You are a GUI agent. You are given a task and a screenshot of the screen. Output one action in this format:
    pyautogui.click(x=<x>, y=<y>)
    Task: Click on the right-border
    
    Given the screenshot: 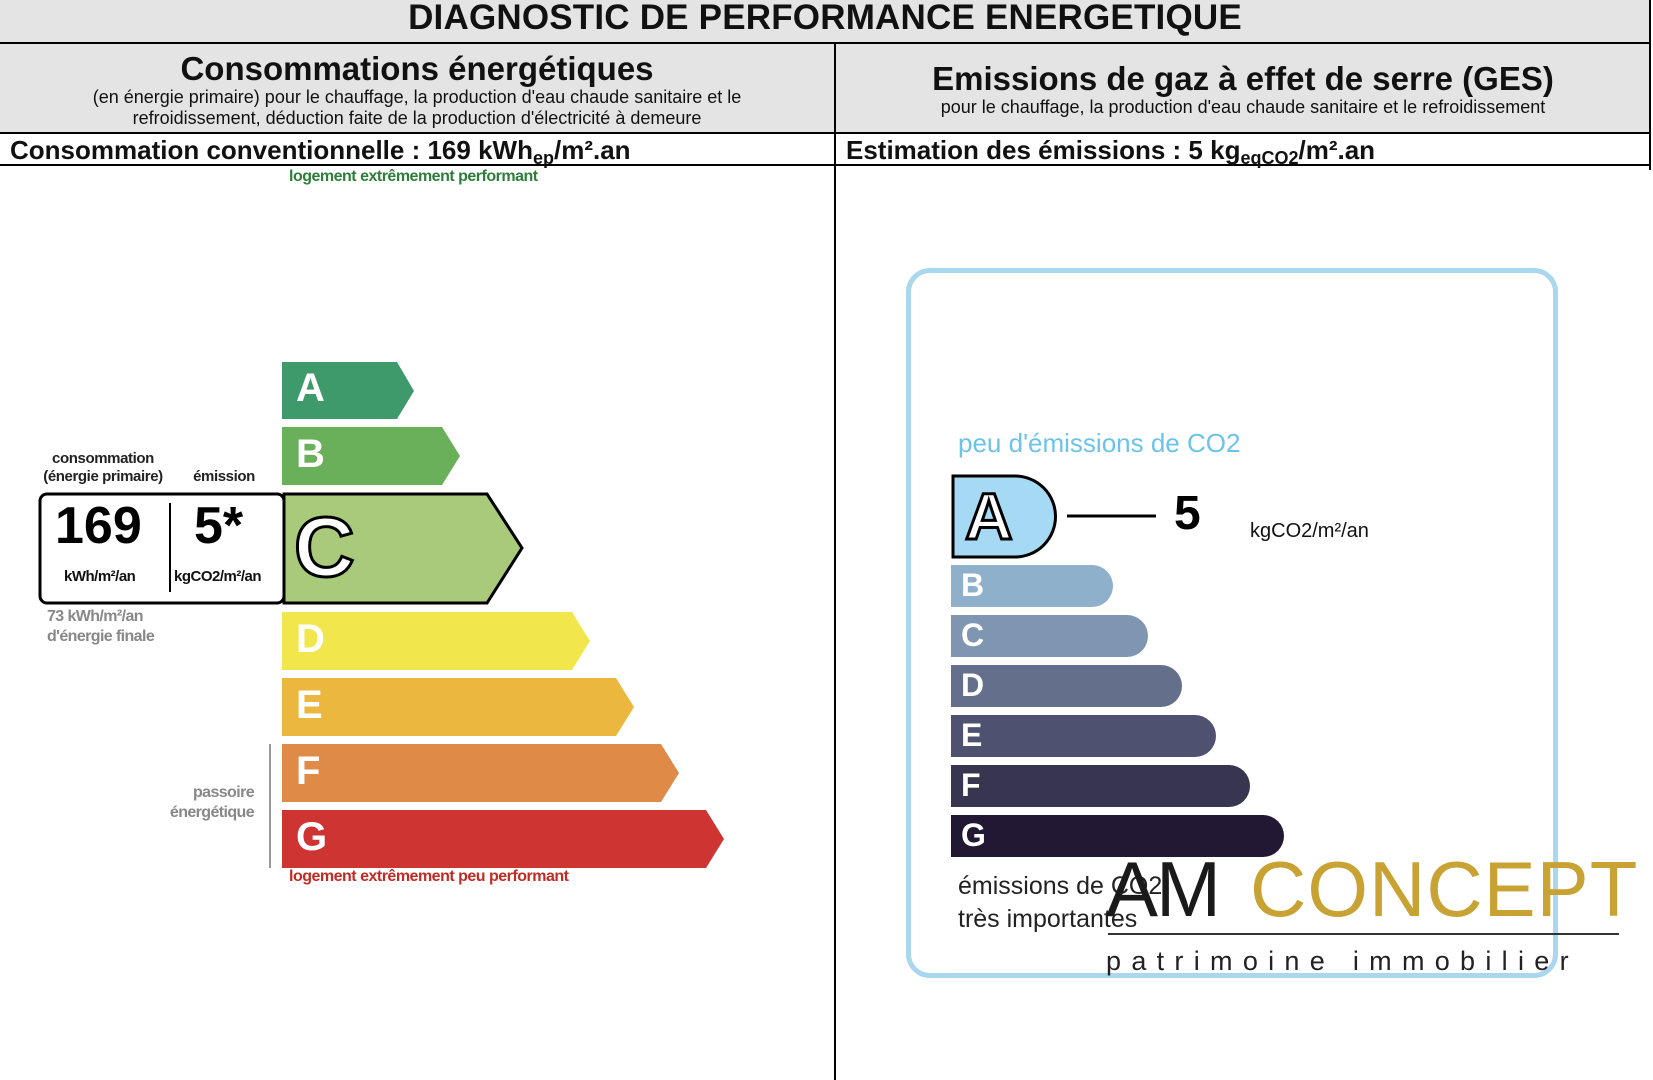 What is the action you would take?
    pyautogui.click(x=1650, y=85)
    